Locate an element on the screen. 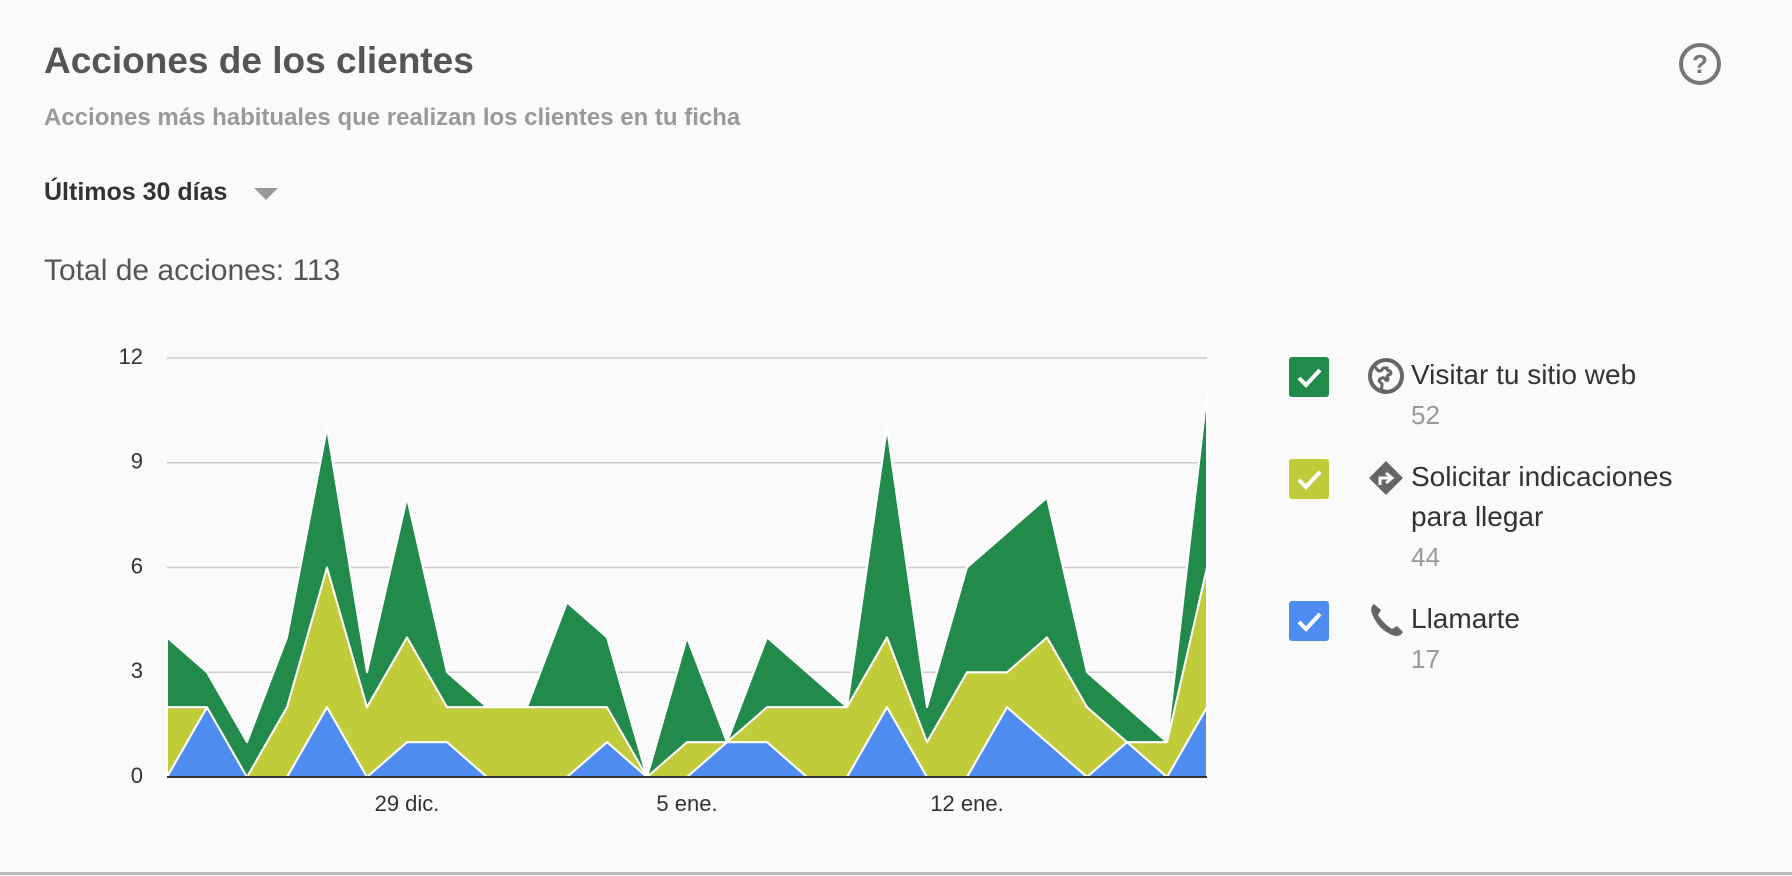 This screenshot has height=876, width=1792. y-tick-label: 6 is located at coordinates (137, 565).